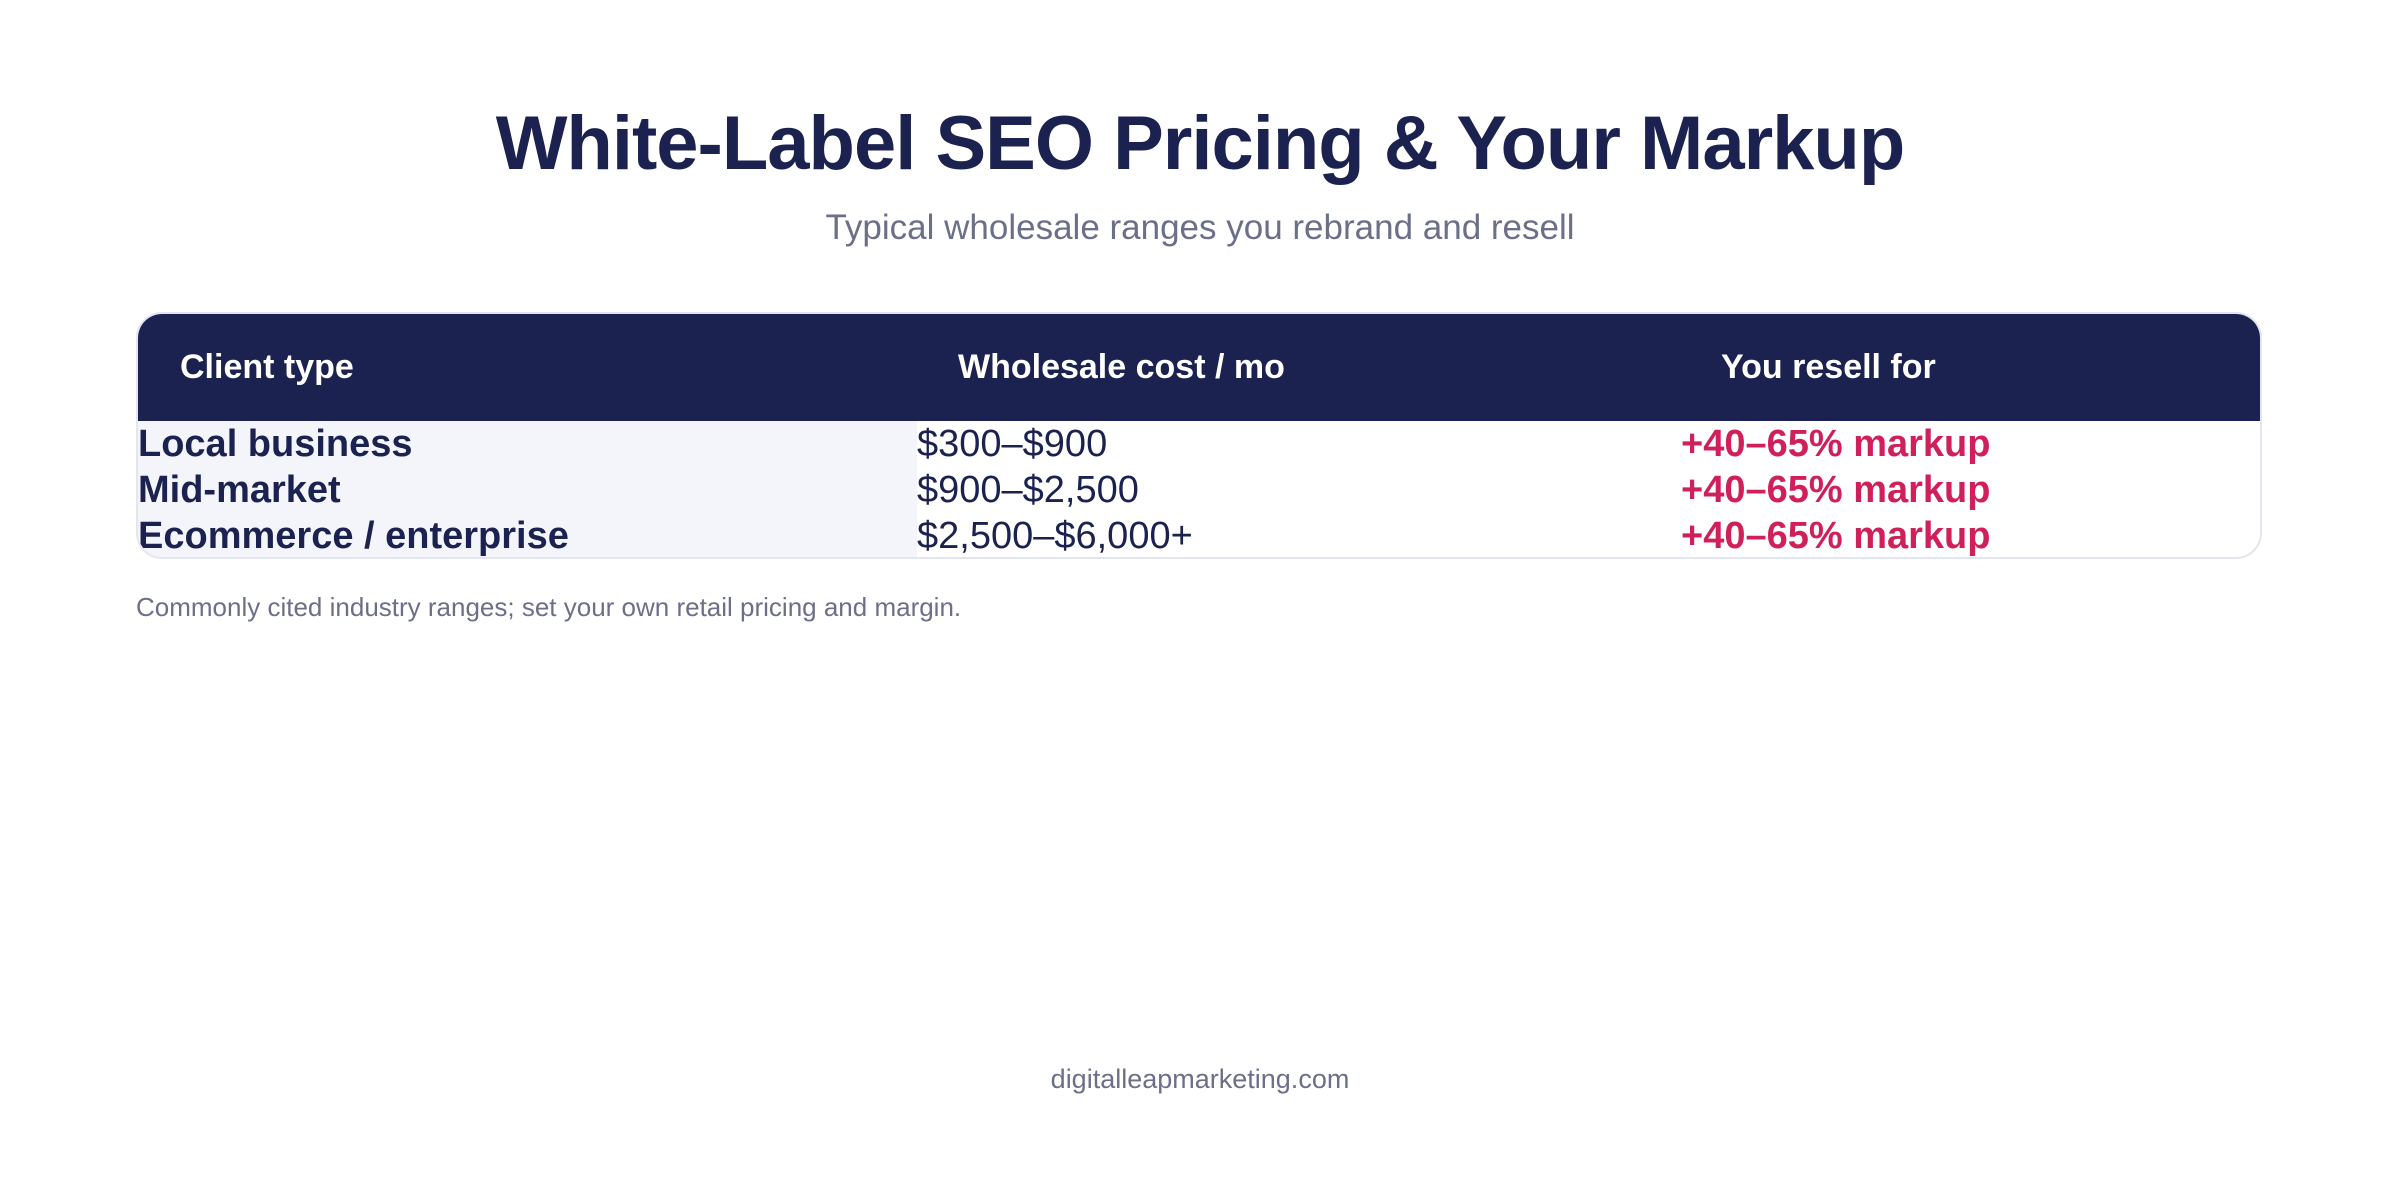  Describe the element at coordinates (1200, 1079) in the screenshot. I see `footer: digitalleapmarketing.com` at that location.